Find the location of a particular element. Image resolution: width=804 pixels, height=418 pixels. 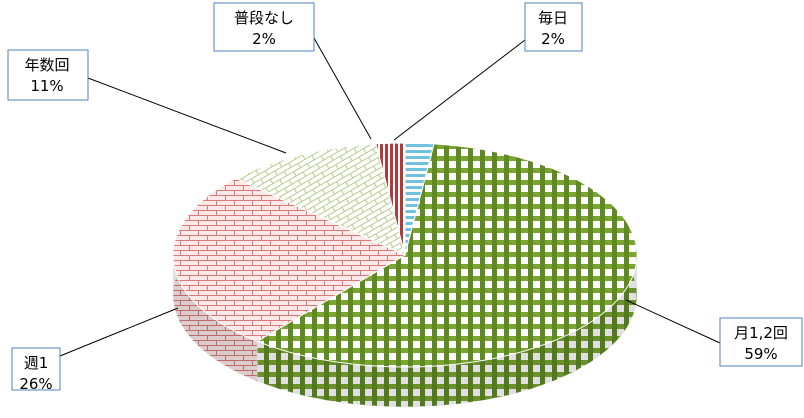

slice-category-label: 月1,2回 is located at coordinates (761, 333).